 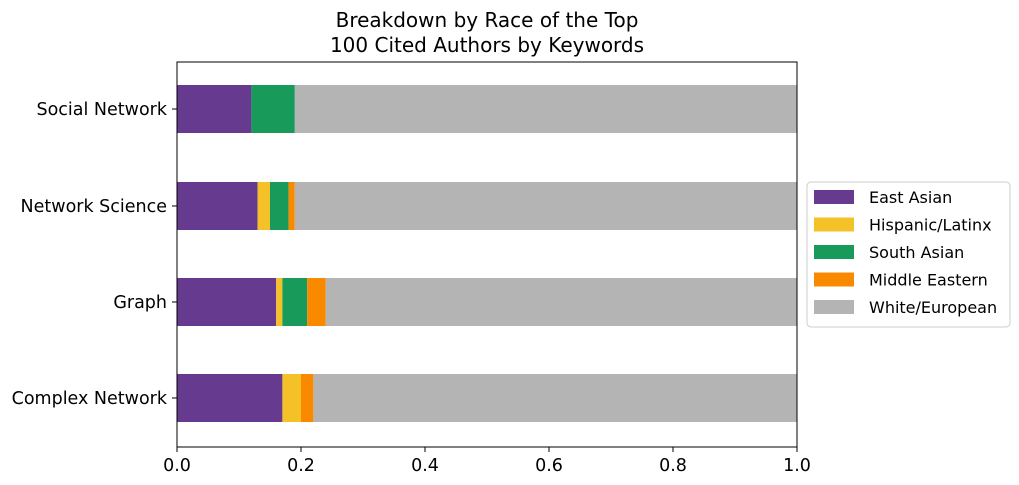 What do you see at coordinates (487, 461) in the screenshot?
I see `x-axis: 0.0 0.2 0.4 0.6 0.8 1.0` at bounding box center [487, 461].